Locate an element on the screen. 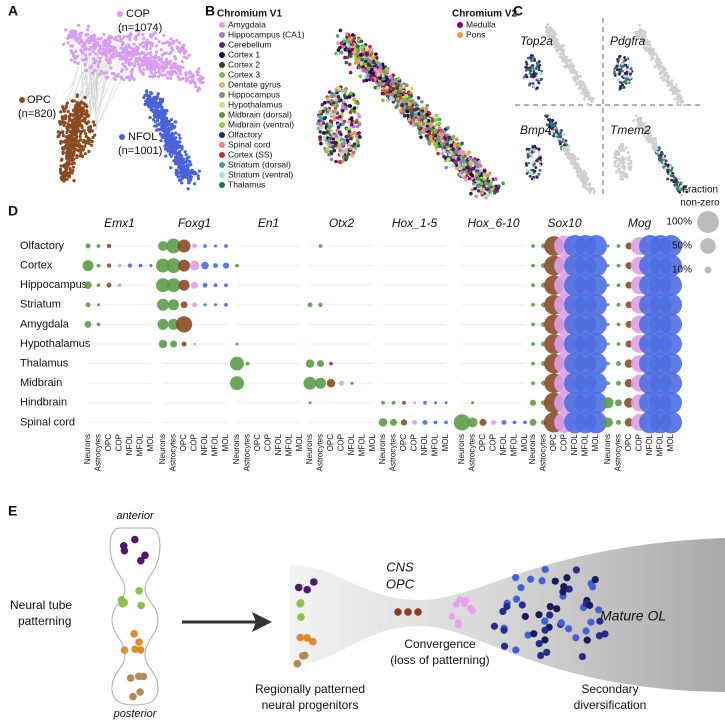 The image size is (725, 723). arrow-head is located at coordinates (262, 622).